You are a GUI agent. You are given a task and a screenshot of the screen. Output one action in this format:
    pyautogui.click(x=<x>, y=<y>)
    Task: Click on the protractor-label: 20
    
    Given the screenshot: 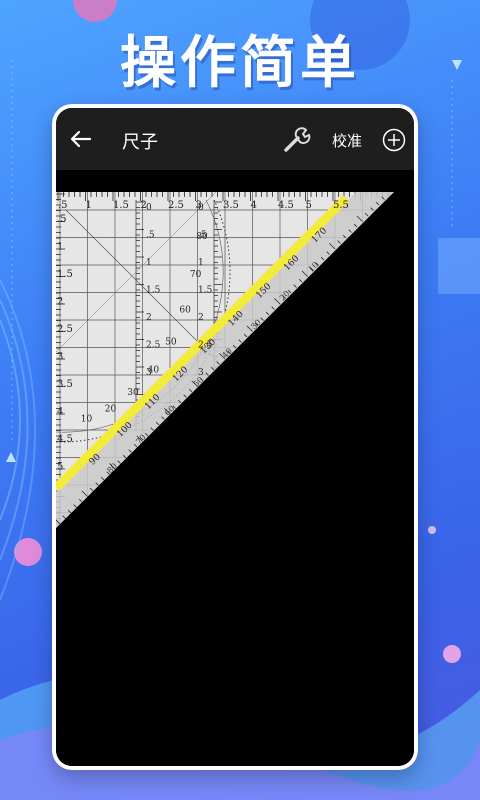 What is the action you would take?
    pyautogui.click(x=111, y=409)
    